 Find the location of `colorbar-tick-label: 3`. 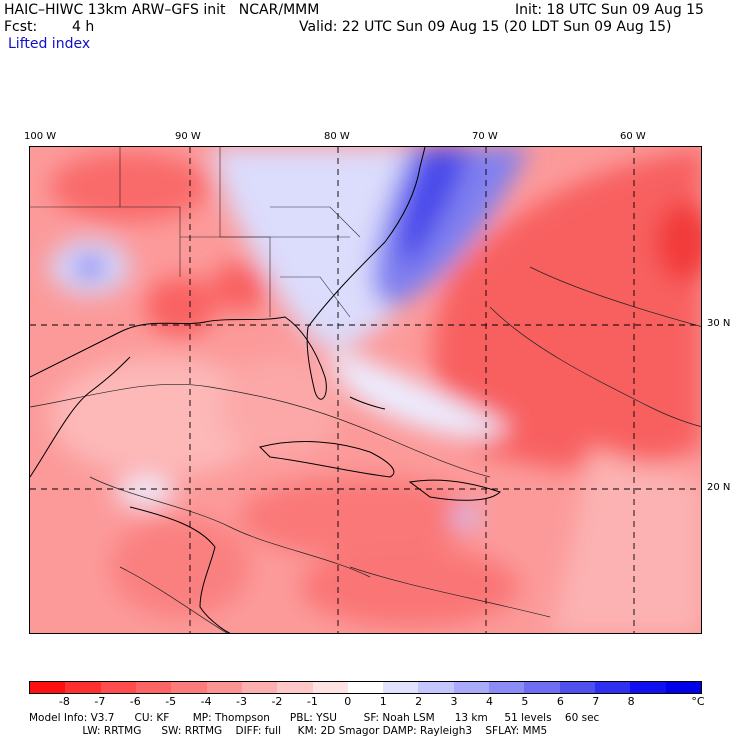

colorbar-tick-label: 3 is located at coordinates (454, 701).